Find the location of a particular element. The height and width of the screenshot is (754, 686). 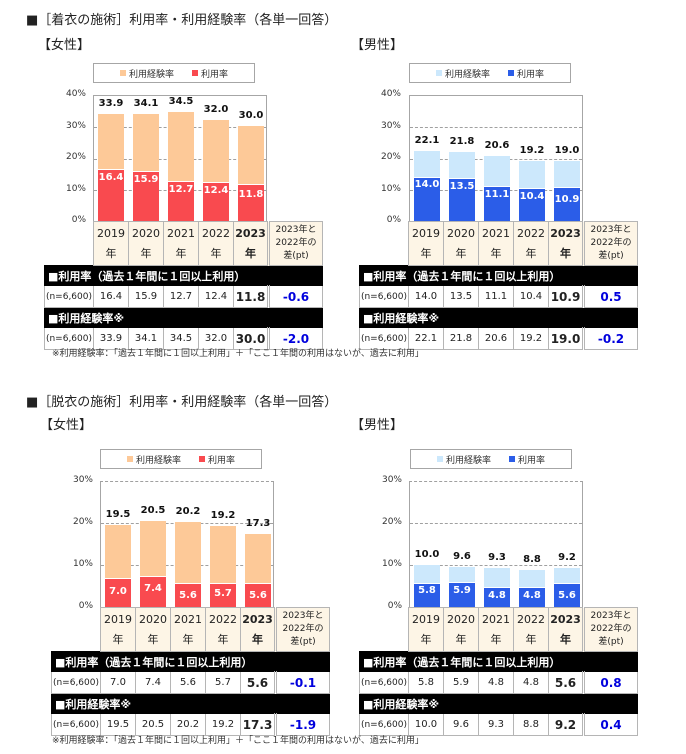

bar-label-experience: 19.0 is located at coordinates (567, 150).